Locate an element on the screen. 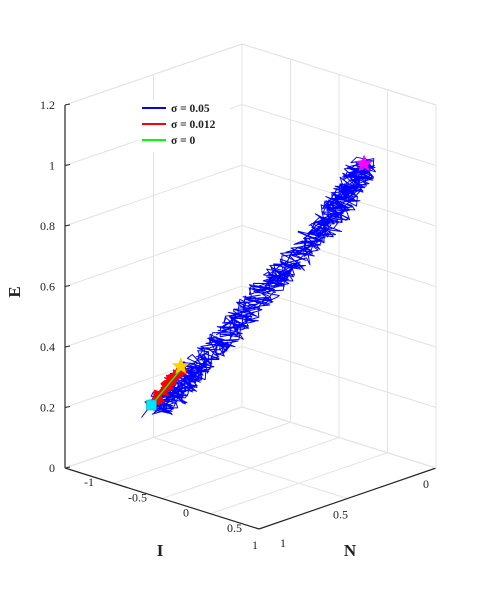  tick-label-e-4: 0.8 is located at coordinates (47, 226).